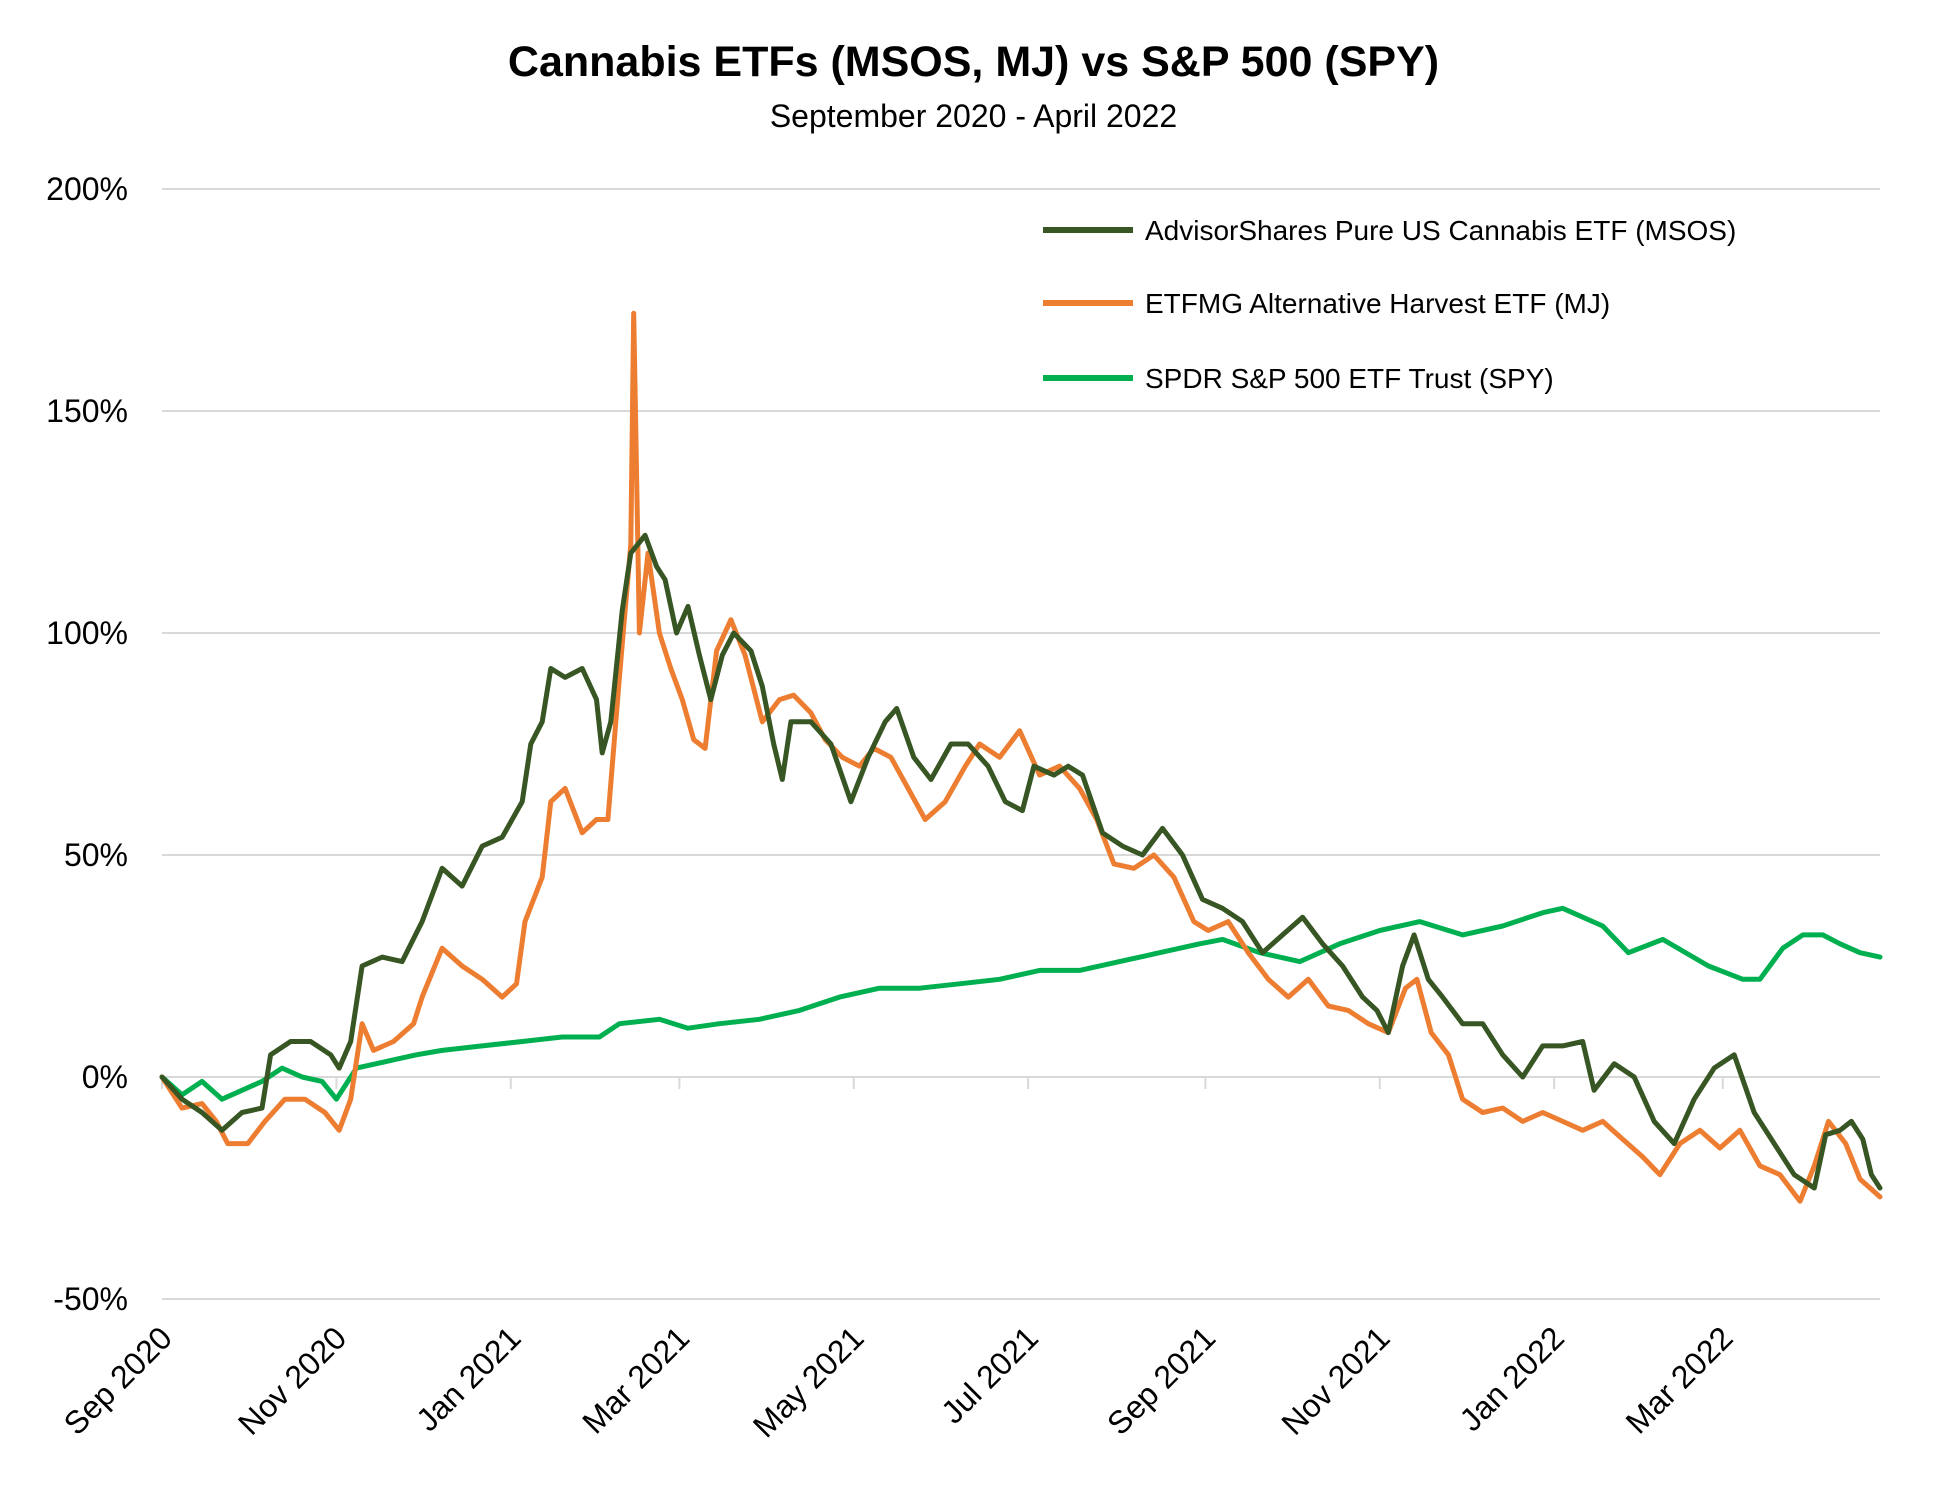 The height and width of the screenshot is (1485, 1947). What do you see at coordinates (468, 1378) in the screenshot?
I see `x-tick-label: Jan 2021` at bounding box center [468, 1378].